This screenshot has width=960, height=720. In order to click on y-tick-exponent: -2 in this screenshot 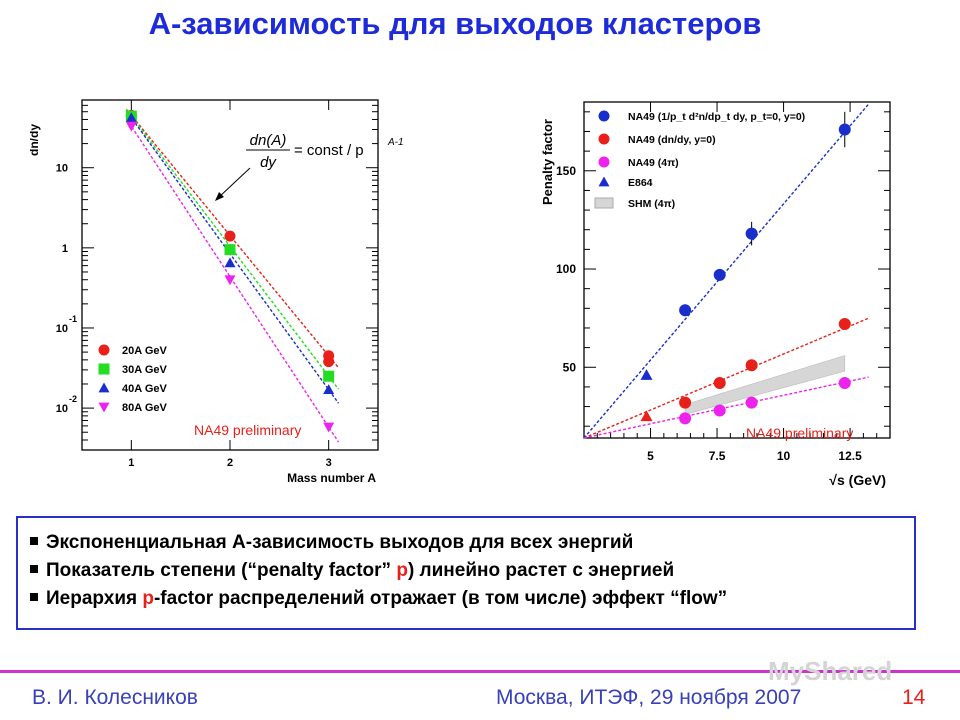, I will do `click(73, 399)`.